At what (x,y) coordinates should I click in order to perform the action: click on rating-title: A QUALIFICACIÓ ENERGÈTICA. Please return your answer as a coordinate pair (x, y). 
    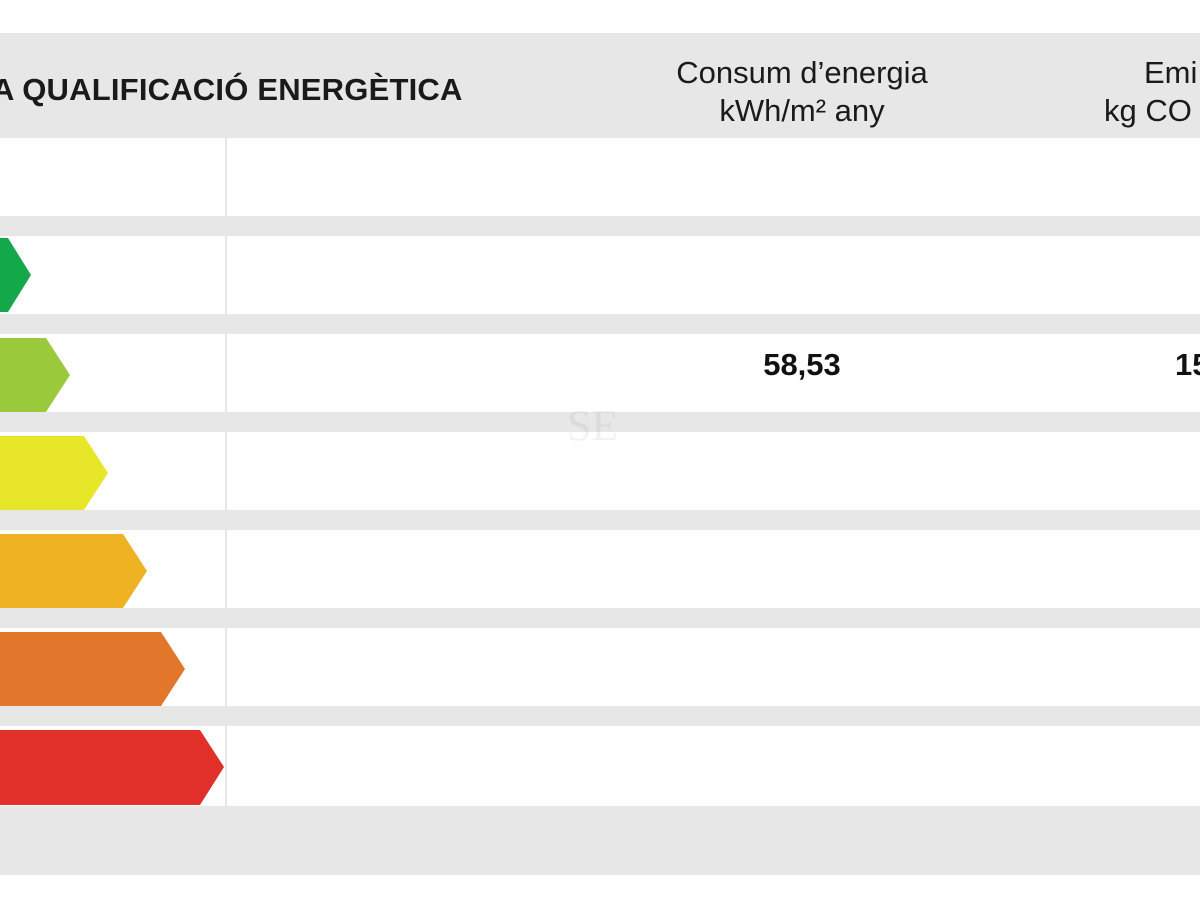
    Looking at the image, I should click on (231, 89).